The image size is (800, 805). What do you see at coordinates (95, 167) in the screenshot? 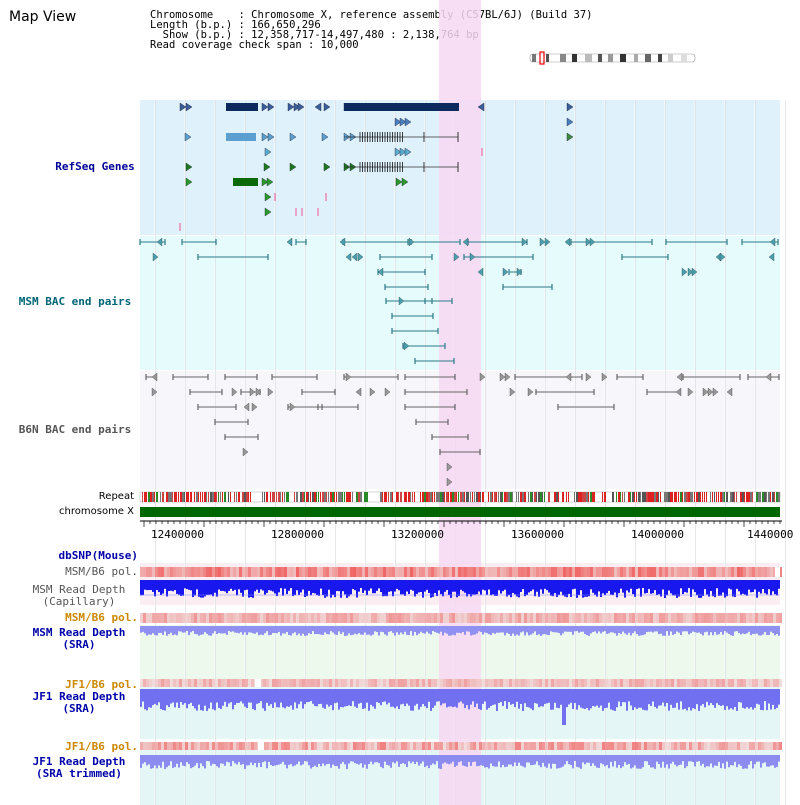
I see `track-label-refseq: RefSeq Genes` at bounding box center [95, 167].